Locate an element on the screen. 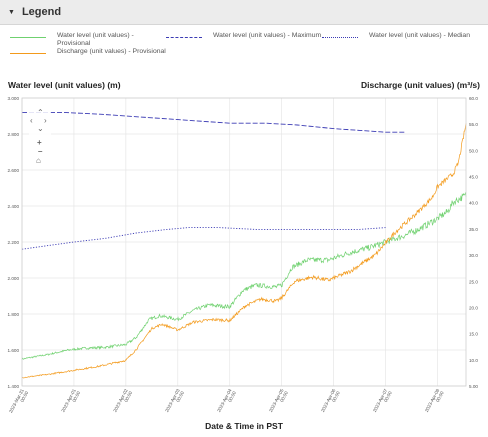  pan-left-icon: ‹ is located at coordinates (31, 120).